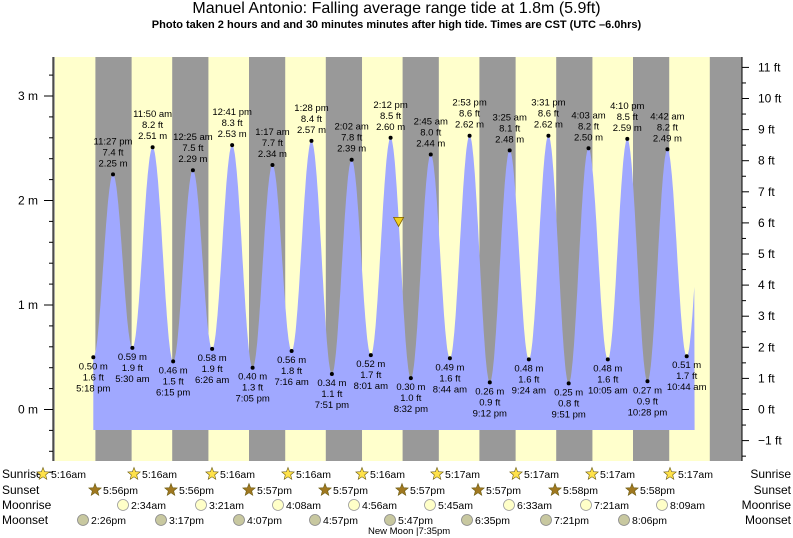 This screenshot has height=538, width=793. Describe the element at coordinates (627, 106) in the screenshot. I see `high-tide-time: 4:10 pm` at that location.